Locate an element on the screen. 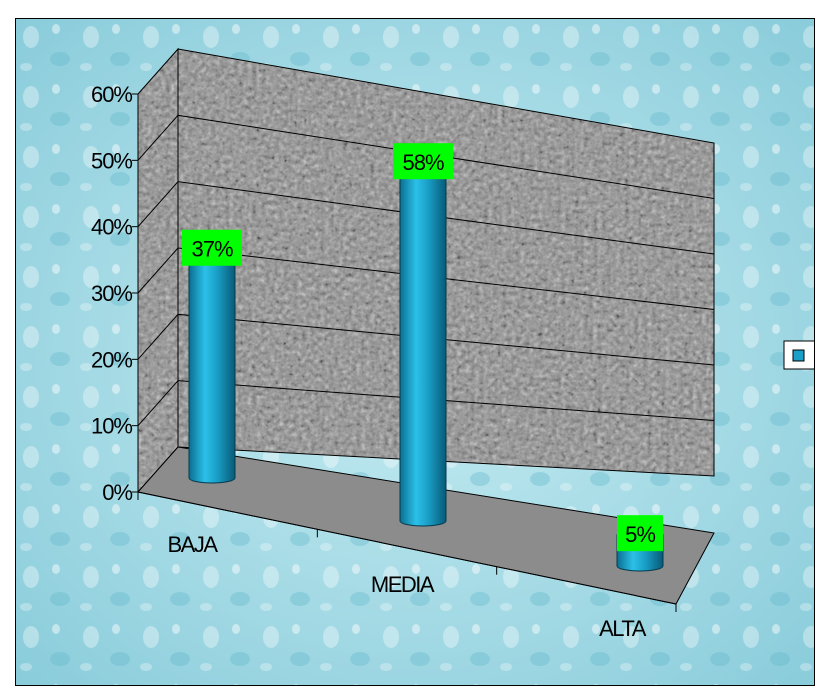 This screenshot has width=819, height=690. data-label: 58% is located at coordinates (423, 161).